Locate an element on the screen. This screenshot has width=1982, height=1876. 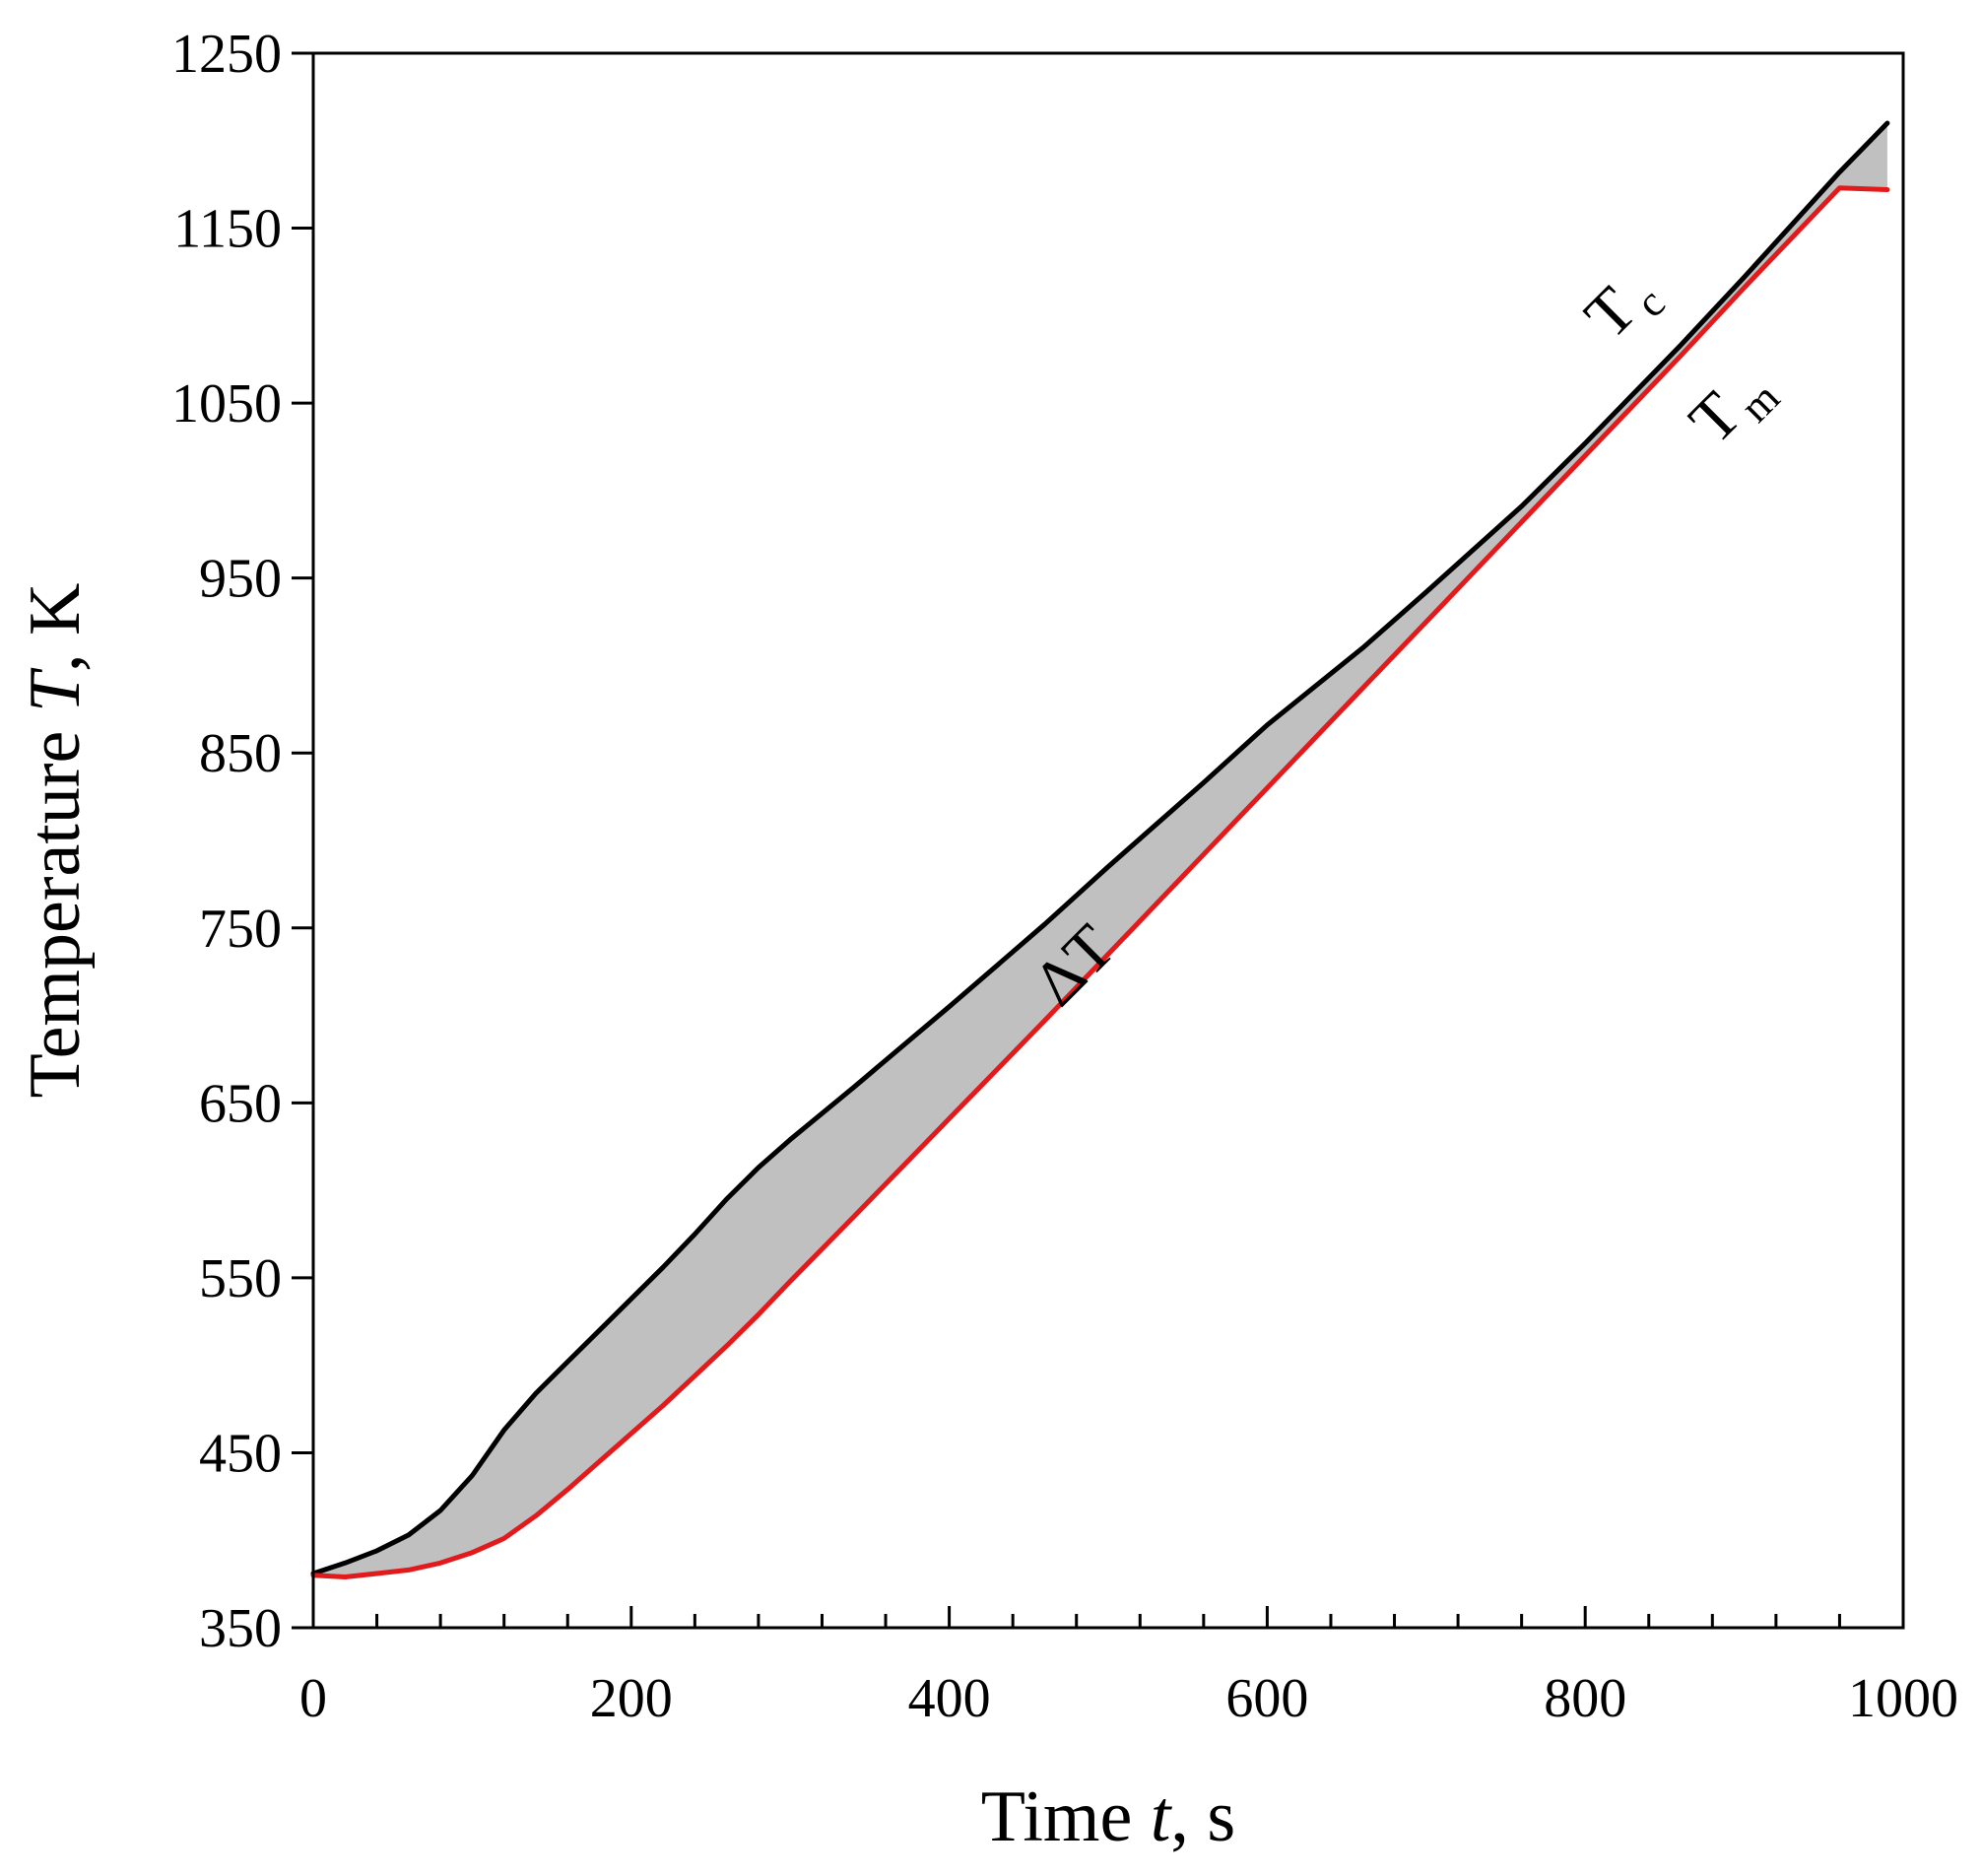
x-tick-label: 600 is located at coordinates (1266, 1699).